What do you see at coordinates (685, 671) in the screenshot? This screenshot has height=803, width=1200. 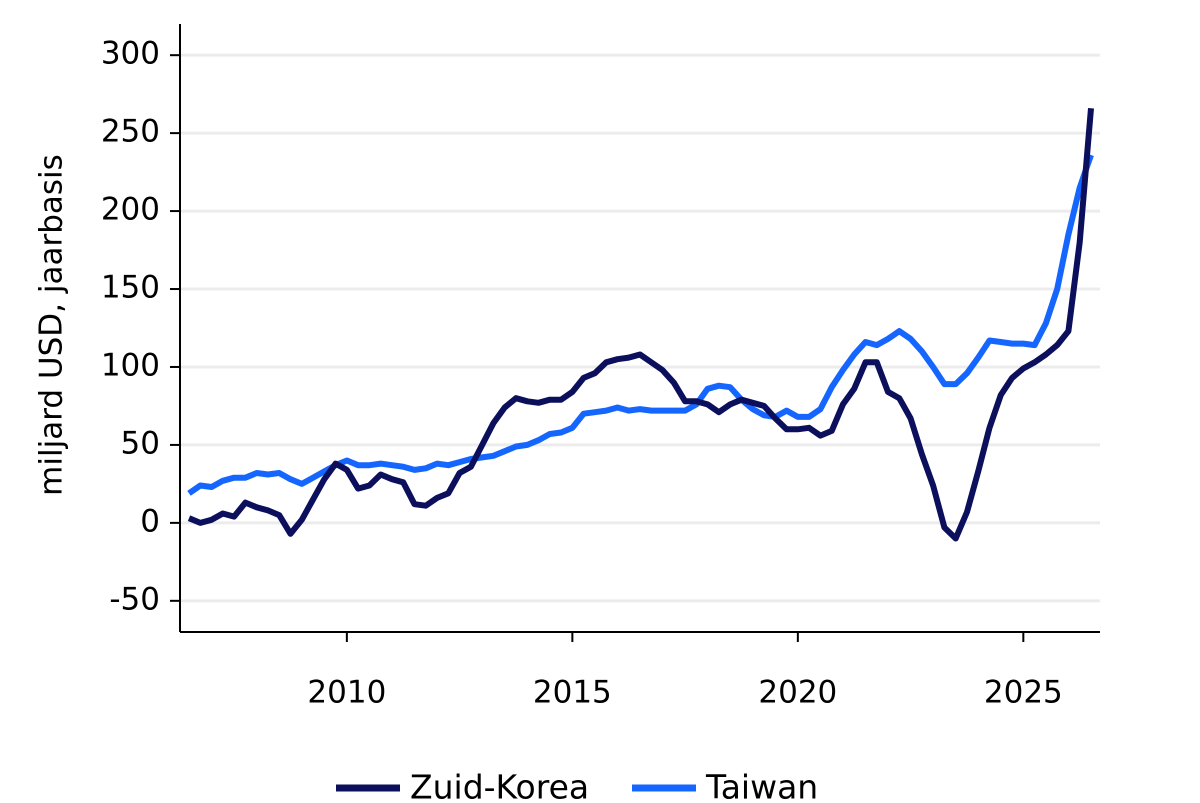 I see `x-ticks: 2010 2015 2020 2025` at bounding box center [685, 671].